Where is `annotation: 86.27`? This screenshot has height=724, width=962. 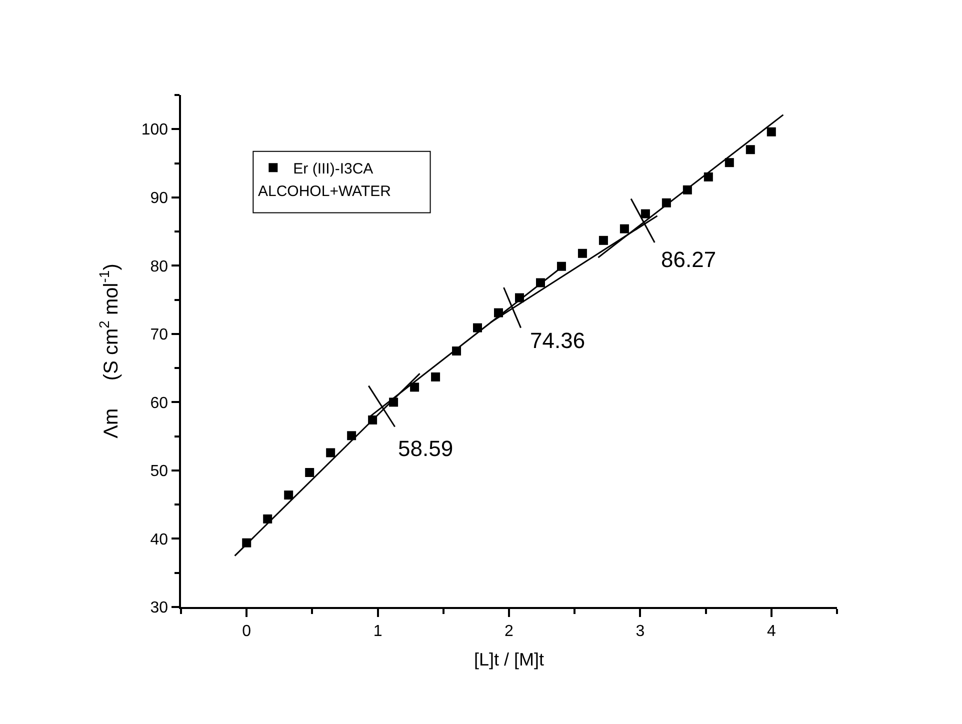 annotation: 86.27 is located at coordinates (688, 259).